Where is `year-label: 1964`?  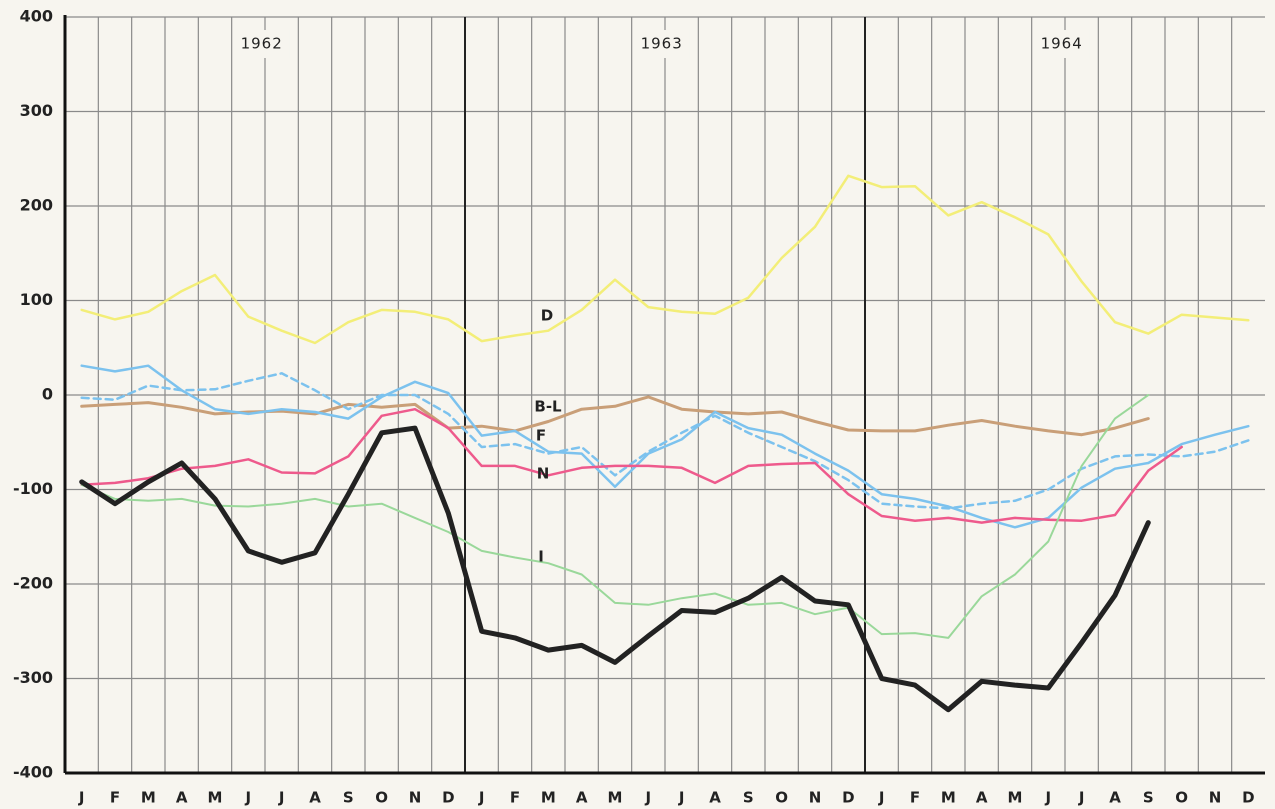 year-label: 1964 is located at coordinates (1062, 44).